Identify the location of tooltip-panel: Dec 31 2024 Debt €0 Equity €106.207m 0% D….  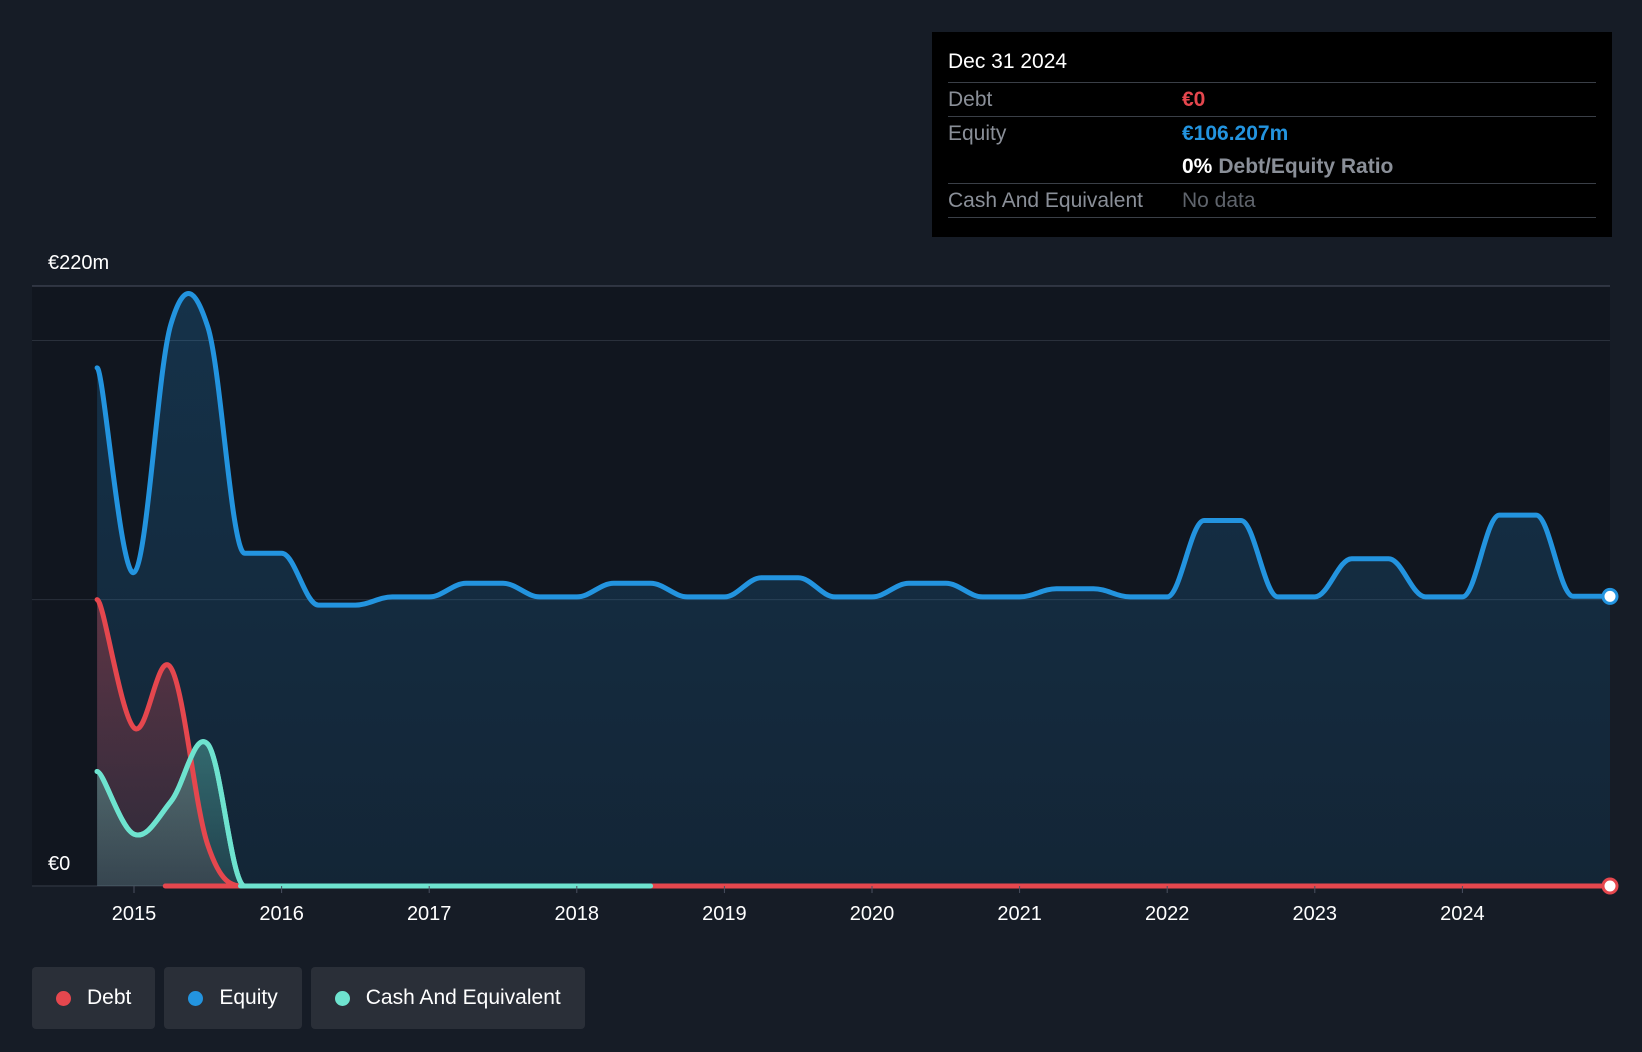
(1272, 134).